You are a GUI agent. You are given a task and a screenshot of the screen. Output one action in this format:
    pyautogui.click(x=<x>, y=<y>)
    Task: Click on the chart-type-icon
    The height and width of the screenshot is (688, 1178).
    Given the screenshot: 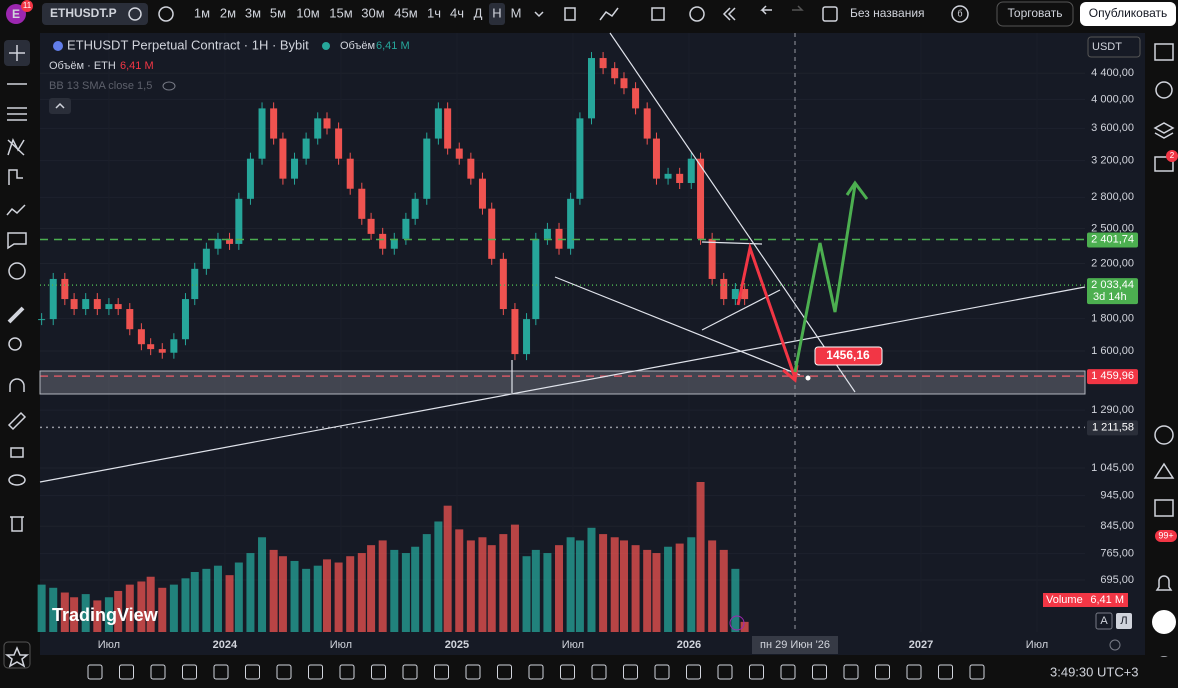 What is the action you would take?
    pyautogui.click(x=570, y=14)
    